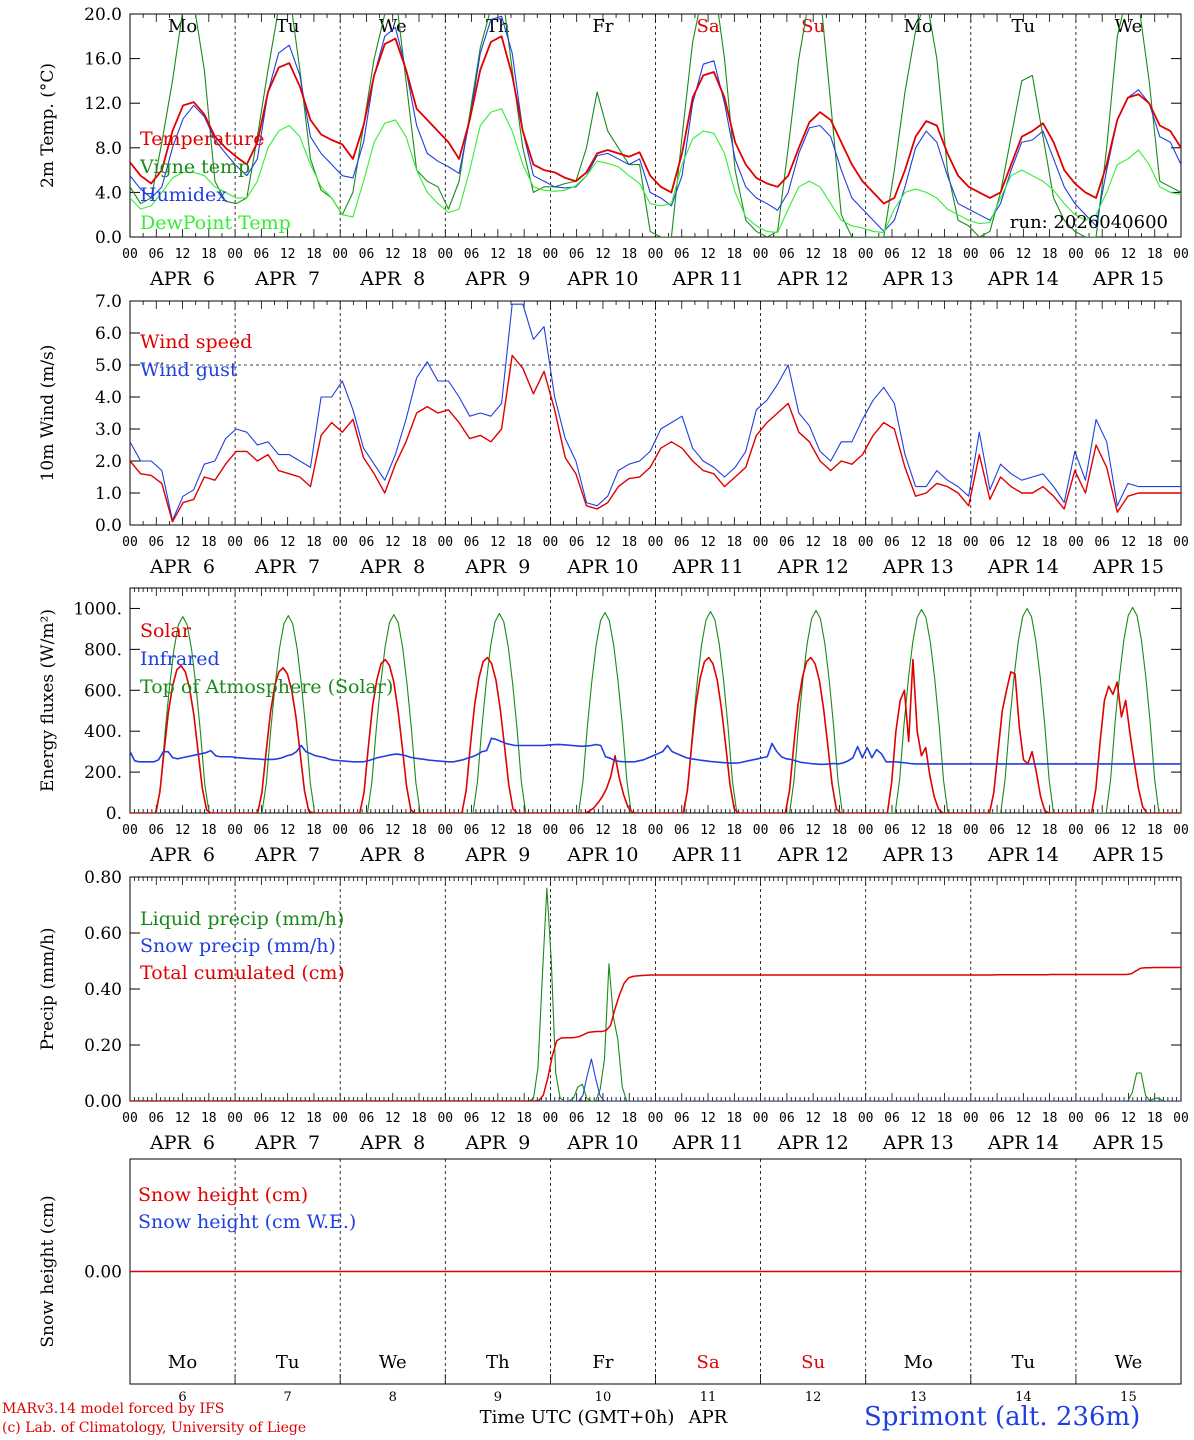  What do you see at coordinates (602, 1362) in the screenshot?
I see `day-of-week-label: Fr` at bounding box center [602, 1362].